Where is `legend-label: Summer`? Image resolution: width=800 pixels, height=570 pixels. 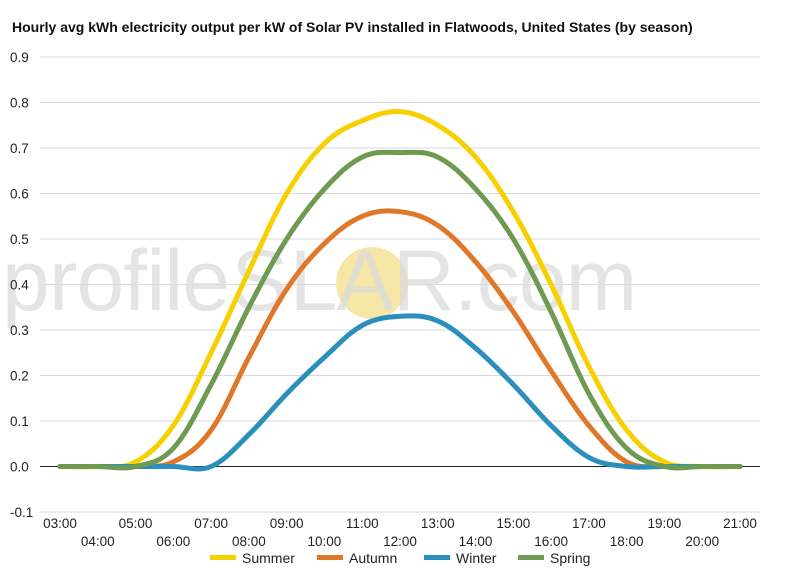
legend-label: Summer is located at coordinates (268, 558).